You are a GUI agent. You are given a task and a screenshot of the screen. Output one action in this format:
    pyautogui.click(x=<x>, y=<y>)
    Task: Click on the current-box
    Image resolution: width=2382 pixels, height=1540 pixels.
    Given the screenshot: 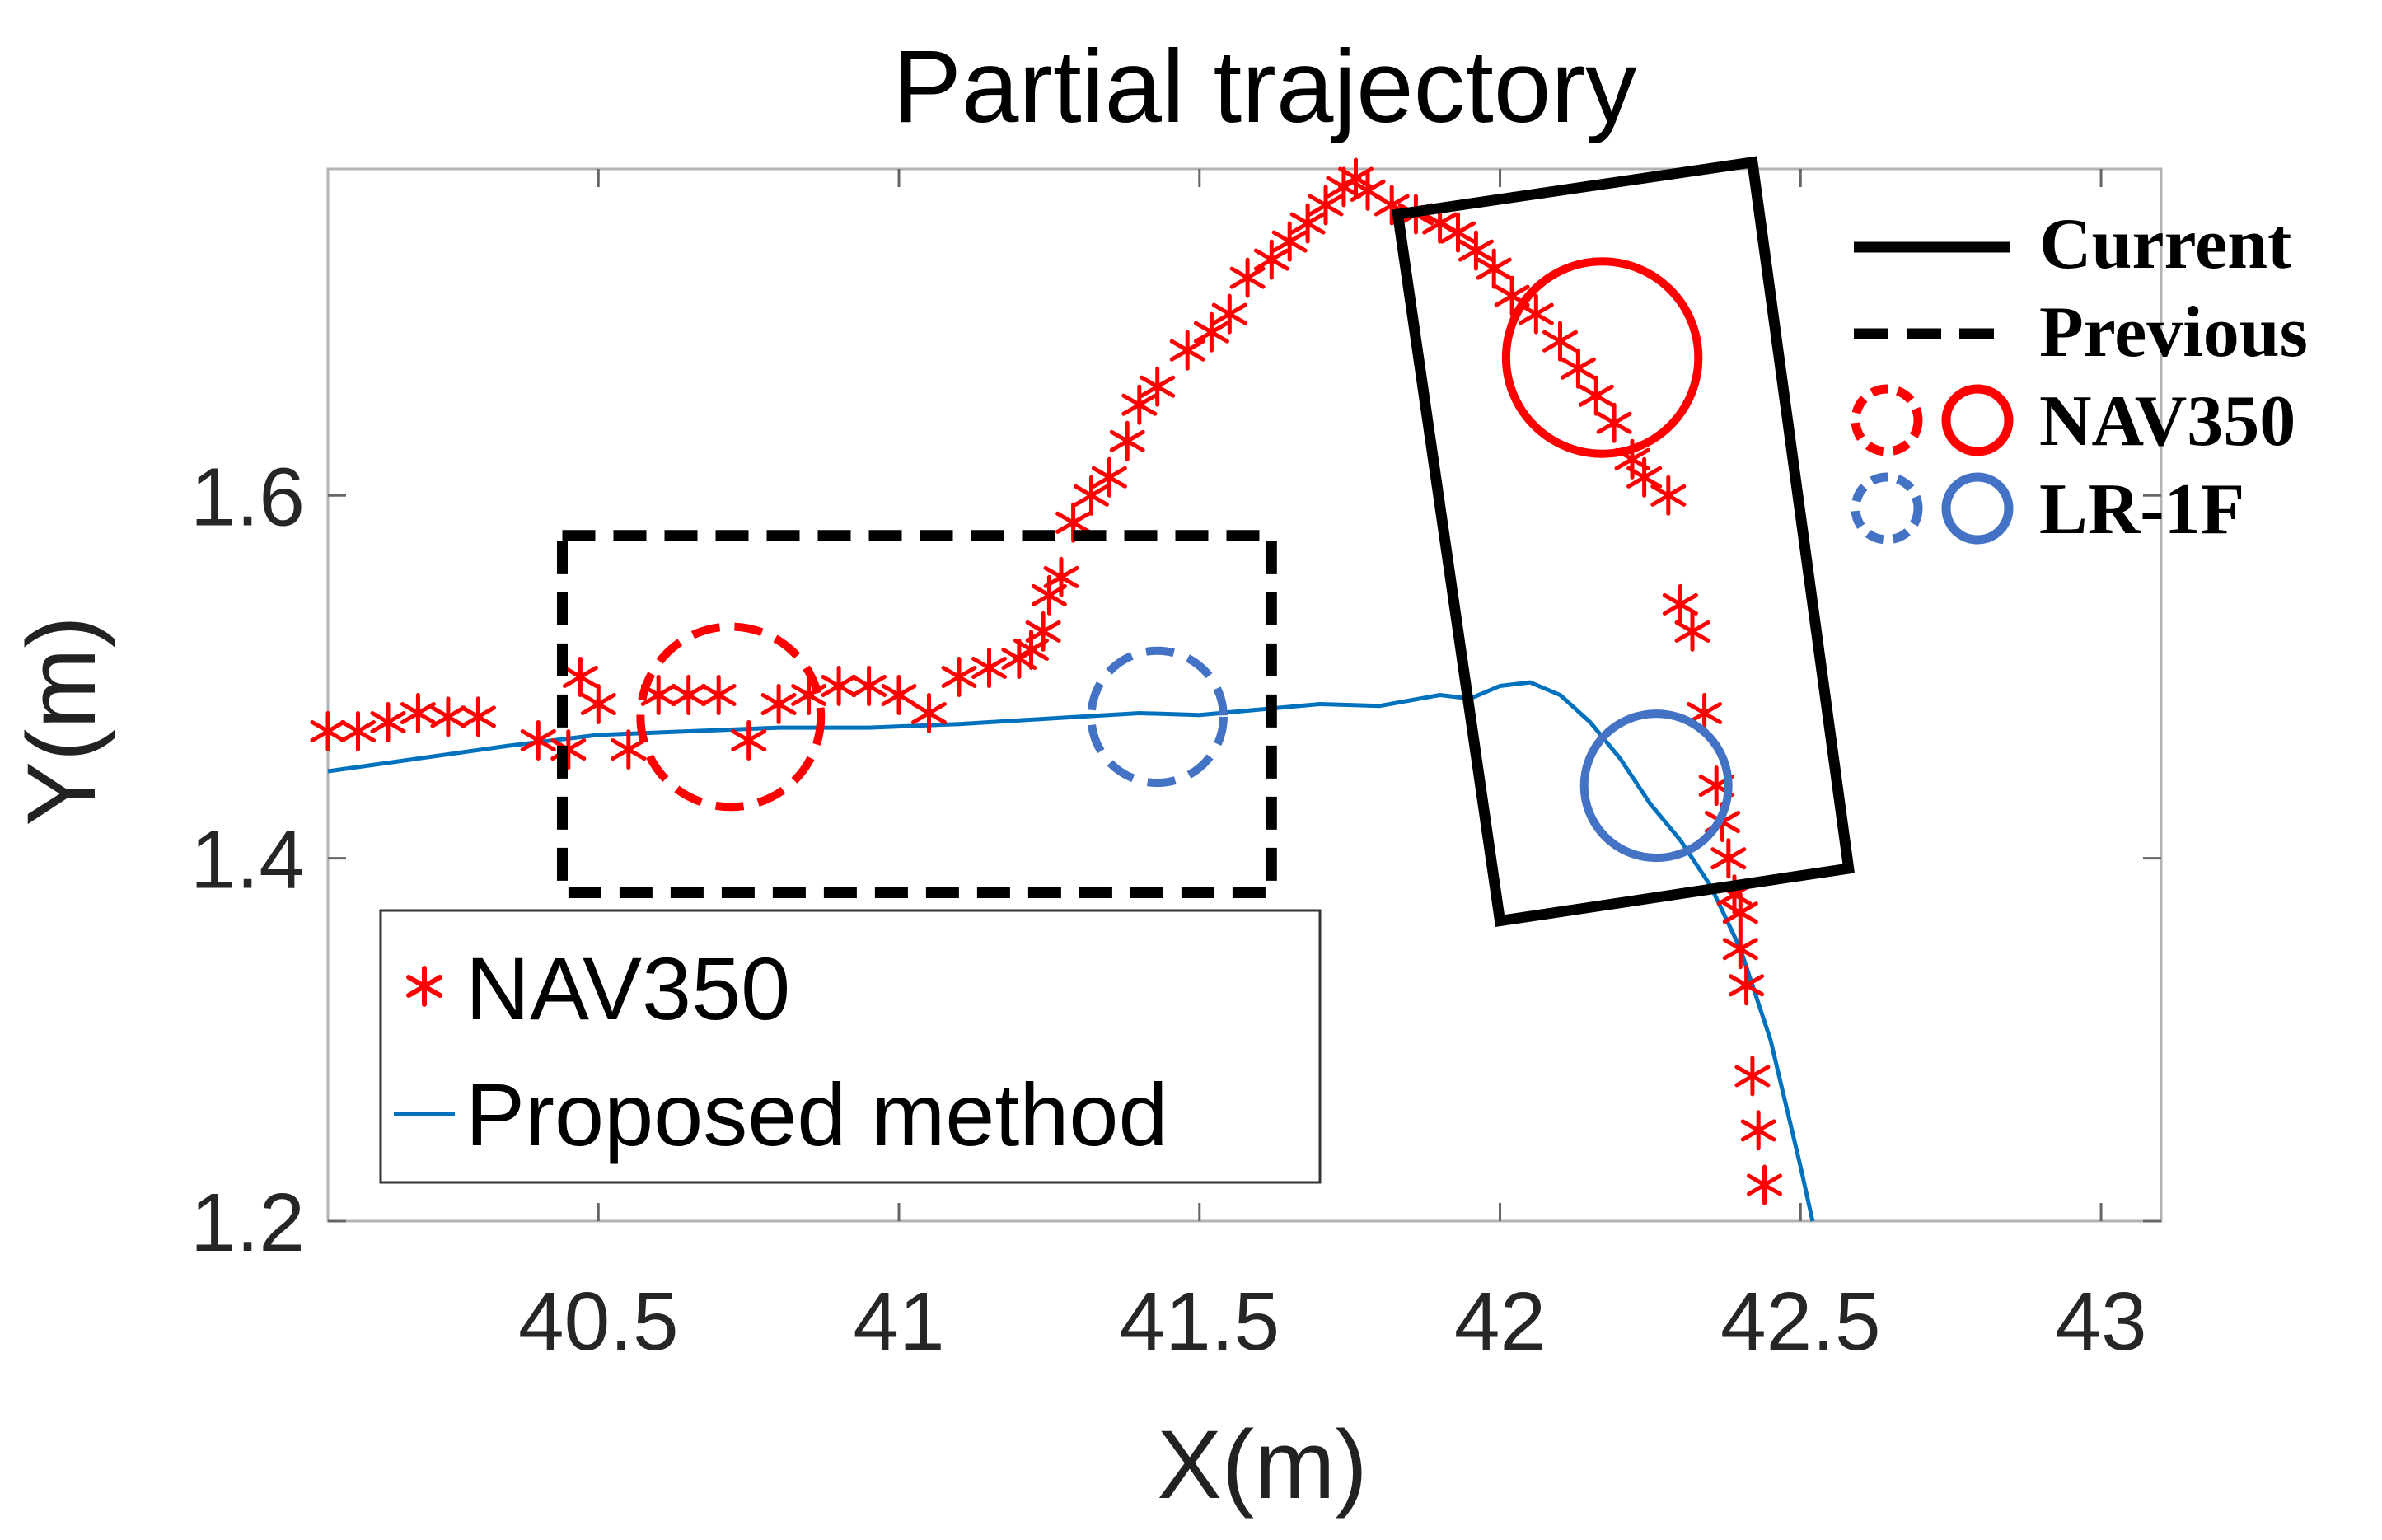 What is the action you would take?
    pyautogui.click(x=1624, y=541)
    